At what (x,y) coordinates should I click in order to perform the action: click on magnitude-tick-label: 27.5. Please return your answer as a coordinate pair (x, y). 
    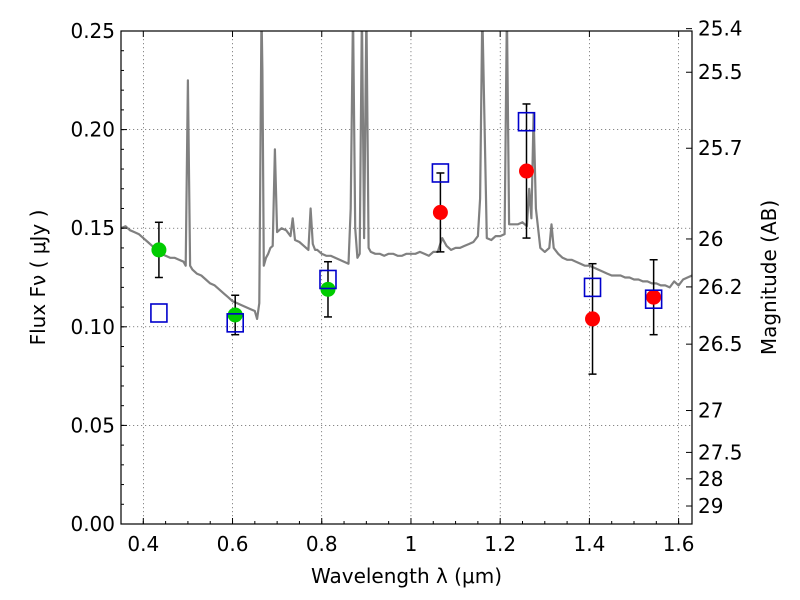
    Looking at the image, I should click on (720, 452).